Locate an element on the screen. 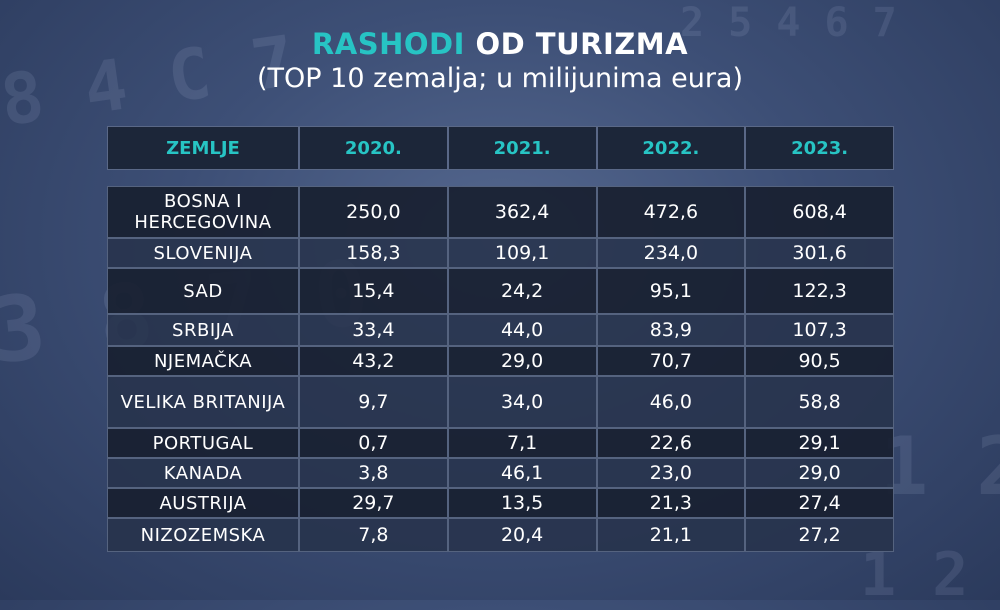 Image resolution: width=1000 pixels, height=610 pixels. value-cell: 34,0 is located at coordinates (522, 402).